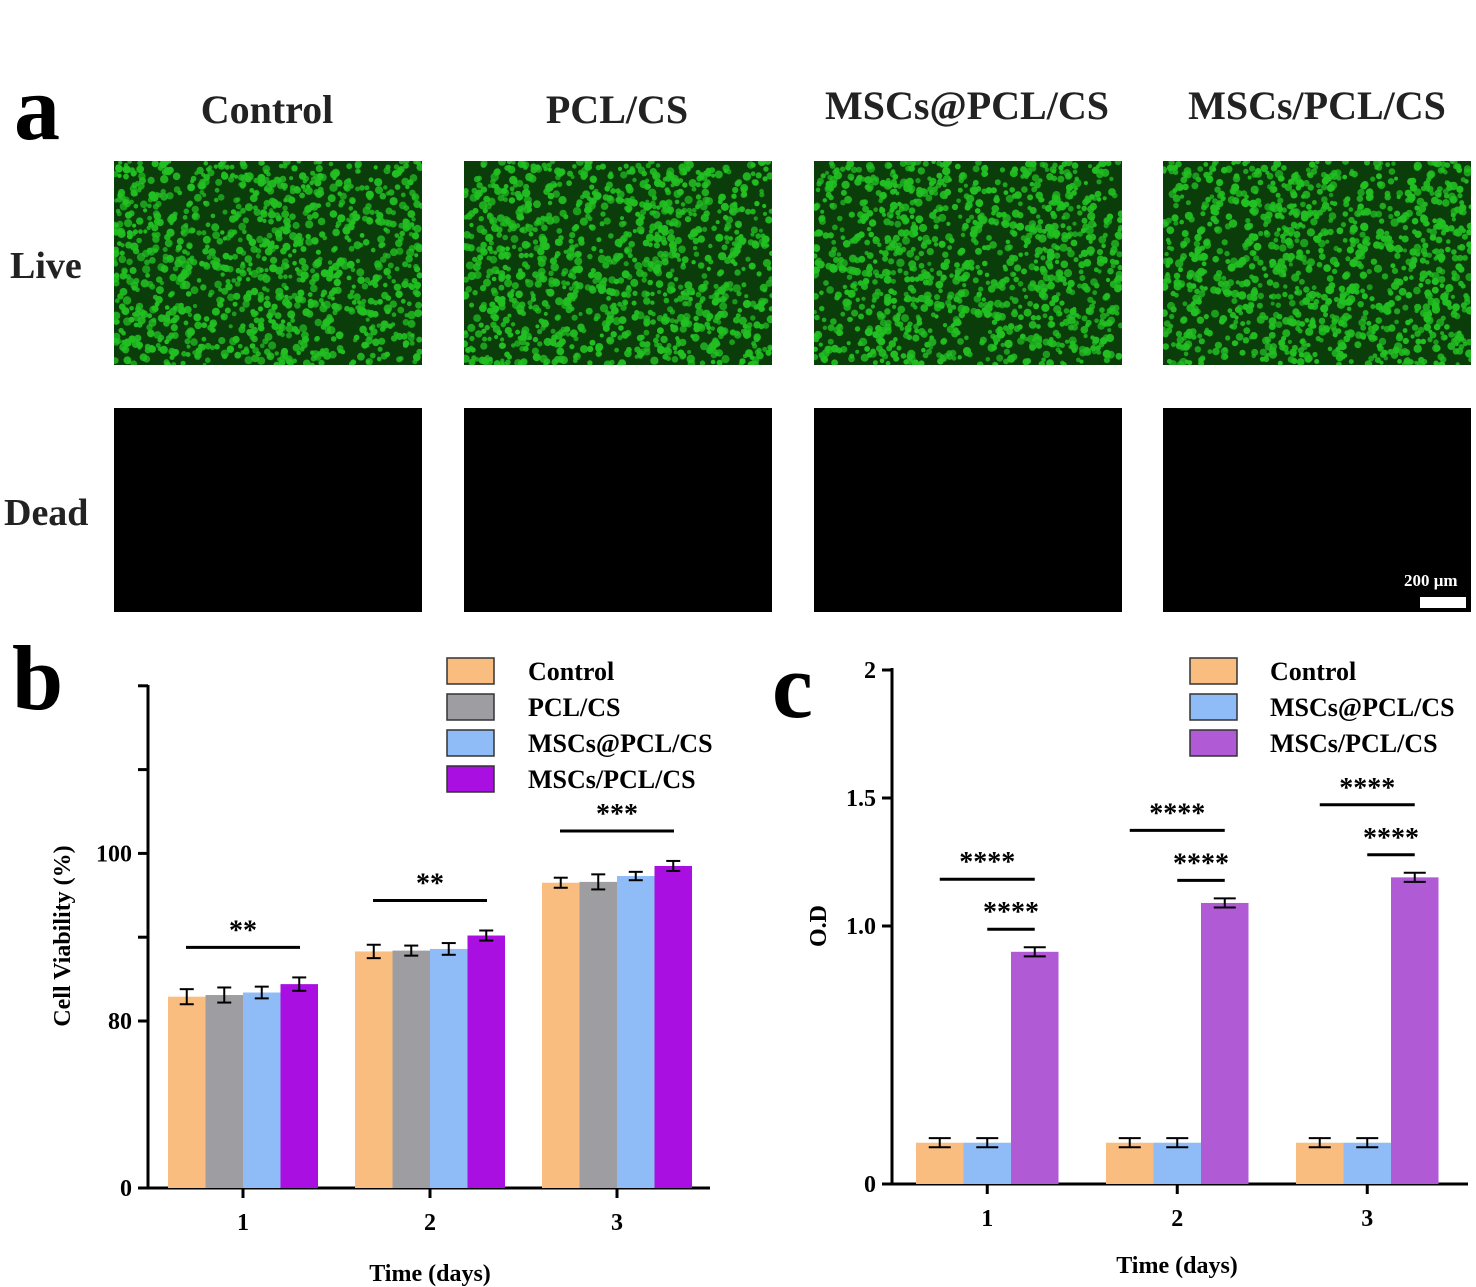 This screenshot has width=1476, height=1287. I want to click on y-tick-label: 1.5, so click(861, 799).